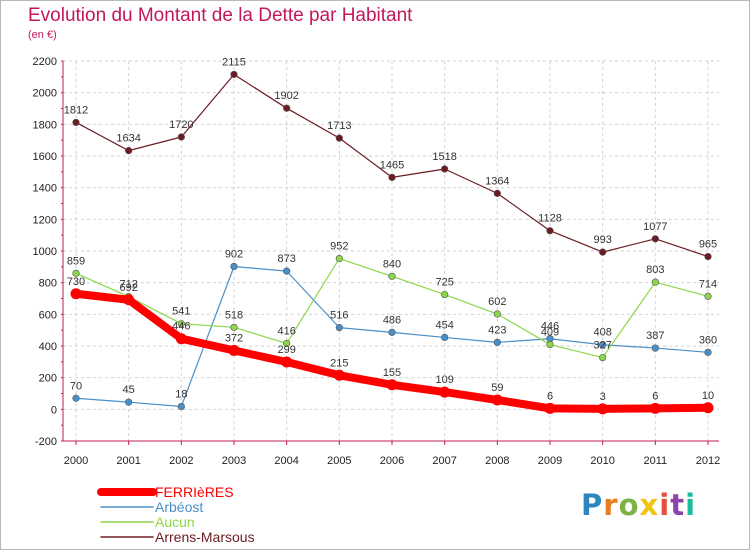  What do you see at coordinates (550, 333) in the screenshot?
I see `data-label: 409` at bounding box center [550, 333].